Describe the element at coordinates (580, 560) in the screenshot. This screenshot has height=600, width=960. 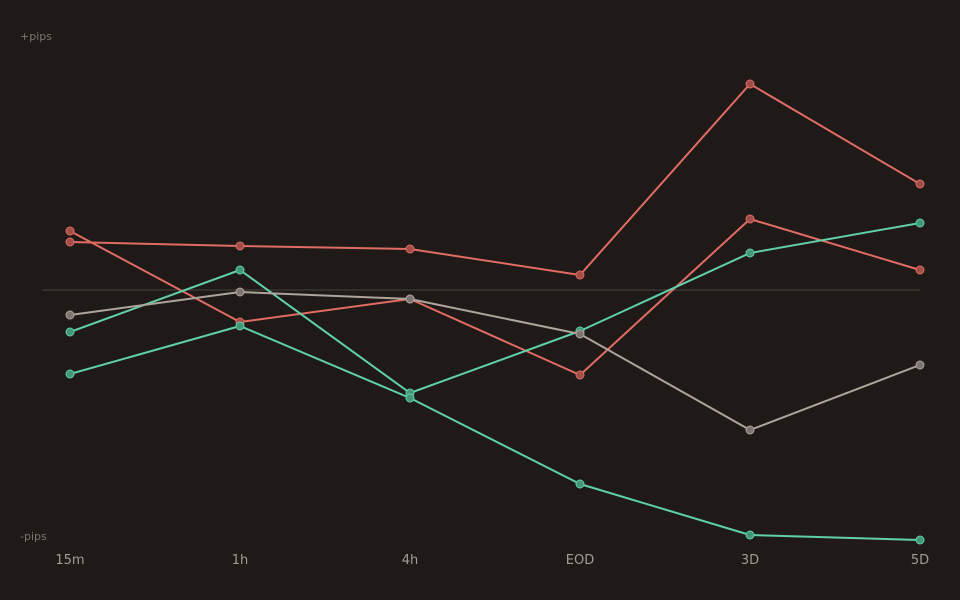
I see `x-tick-label: EOD` at that location.